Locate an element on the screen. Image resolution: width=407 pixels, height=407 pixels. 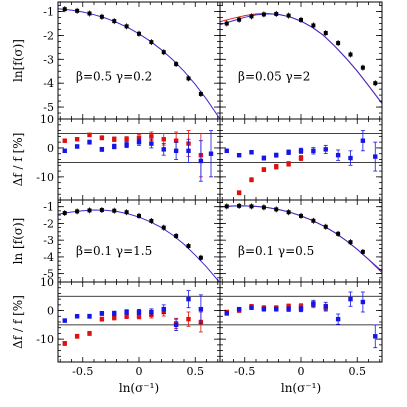
panel-3: 10 0 -10 Δf / f [%] is located at coordinates (116, 157).